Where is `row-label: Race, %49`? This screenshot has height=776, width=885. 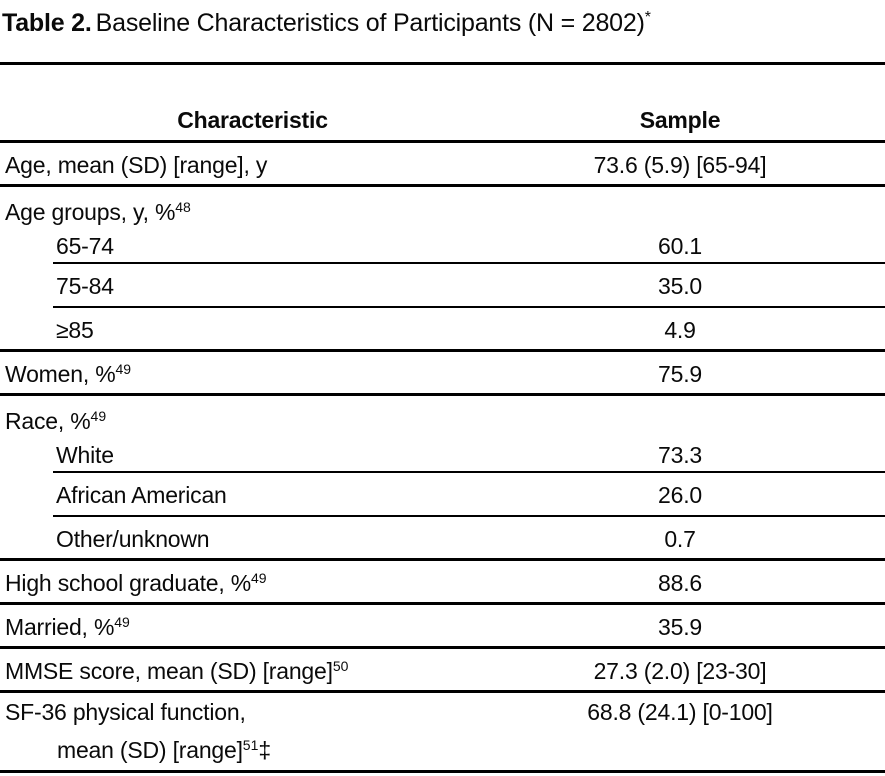 row-label: Race, %49 is located at coordinates (252, 421).